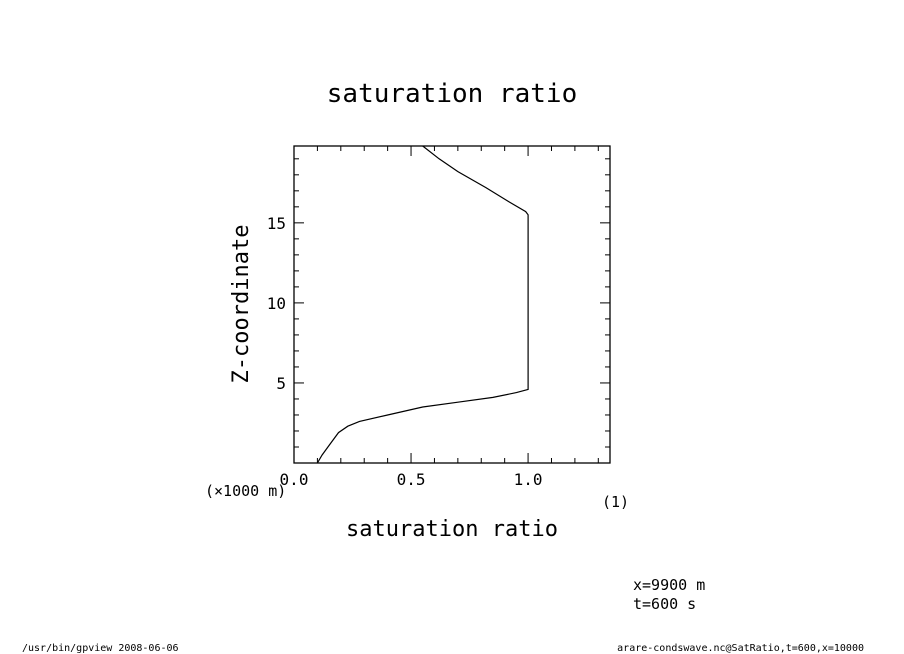  Describe the element at coordinates (664, 604) in the screenshot. I see `time-annotation: t=600 s` at that location.